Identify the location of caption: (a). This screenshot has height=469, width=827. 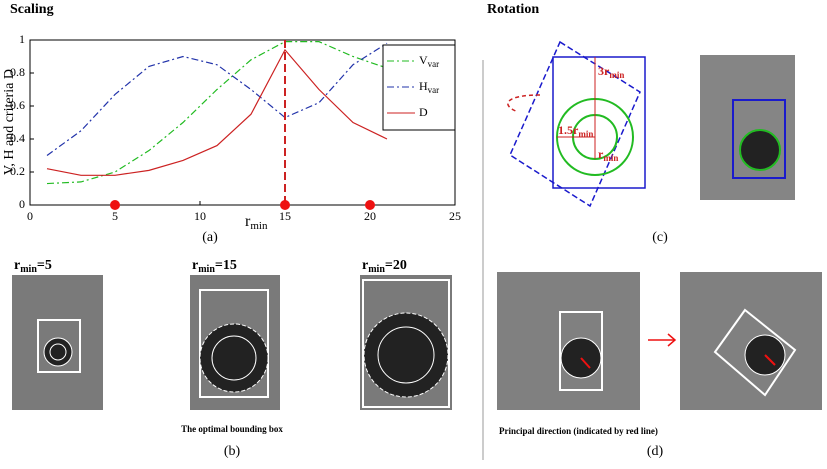
(210, 237).